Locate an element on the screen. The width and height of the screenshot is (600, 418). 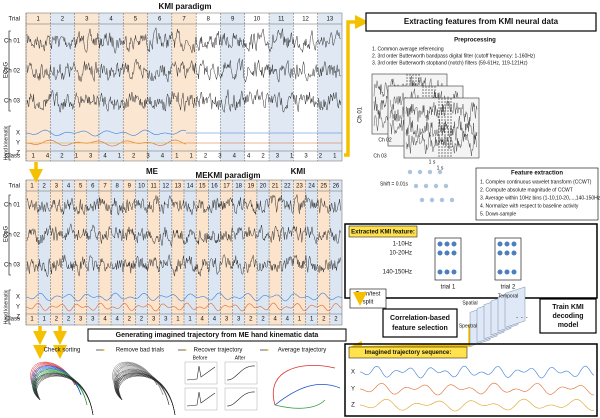
label: X is located at coordinates (18, 298).